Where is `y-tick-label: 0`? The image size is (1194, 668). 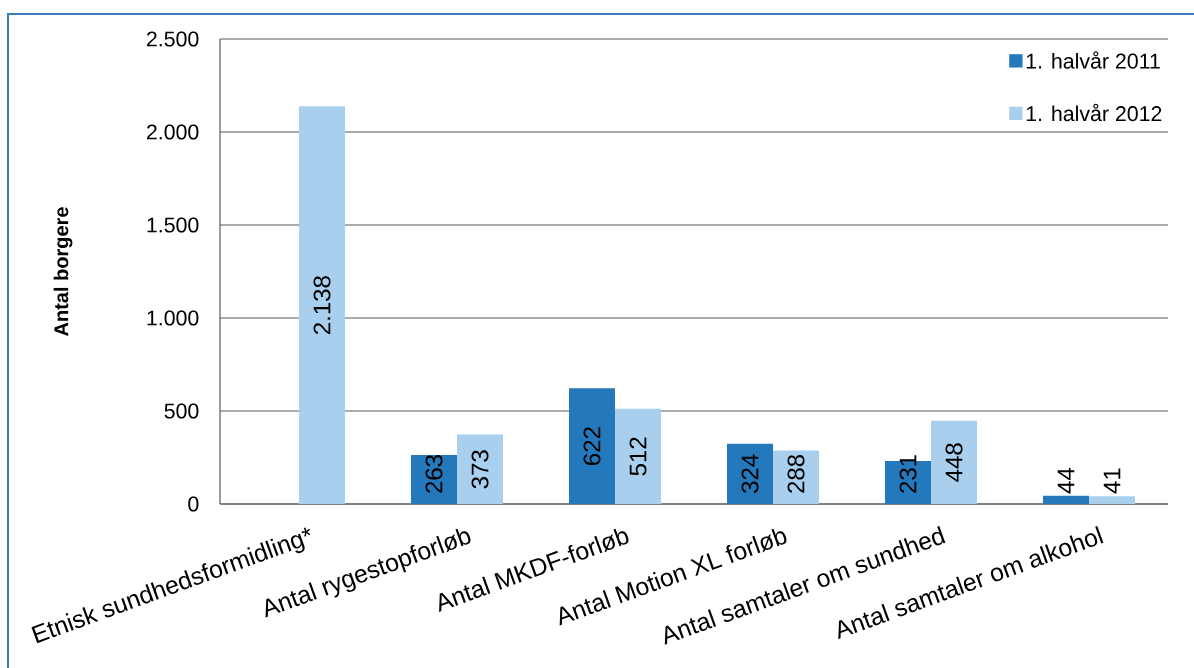
y-tick-label: 0 is located at coordinates (193, 504).